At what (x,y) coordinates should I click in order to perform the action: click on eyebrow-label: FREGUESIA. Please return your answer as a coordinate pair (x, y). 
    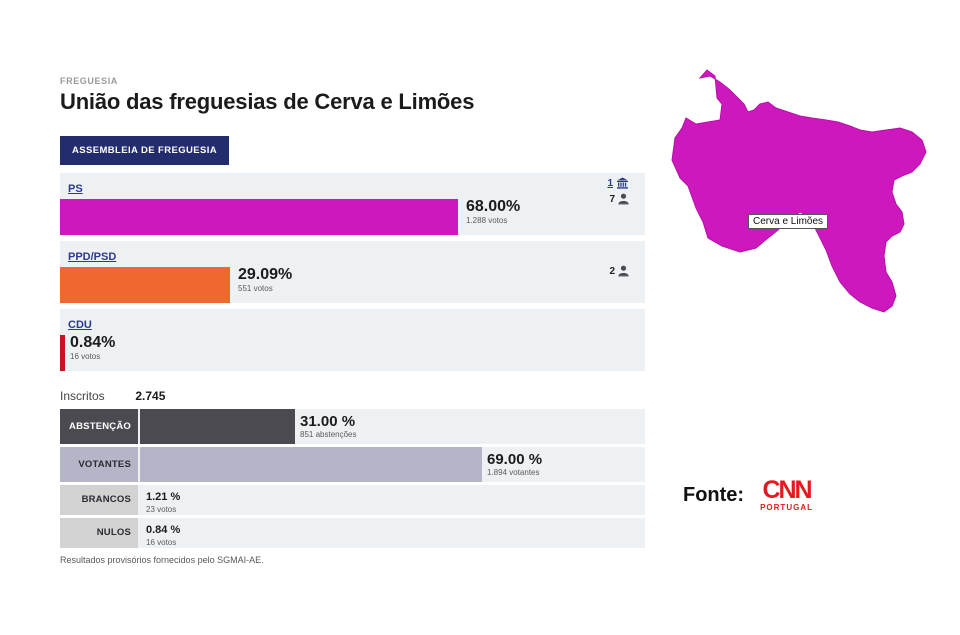
    Looking at the image, I should click on (89, 81).